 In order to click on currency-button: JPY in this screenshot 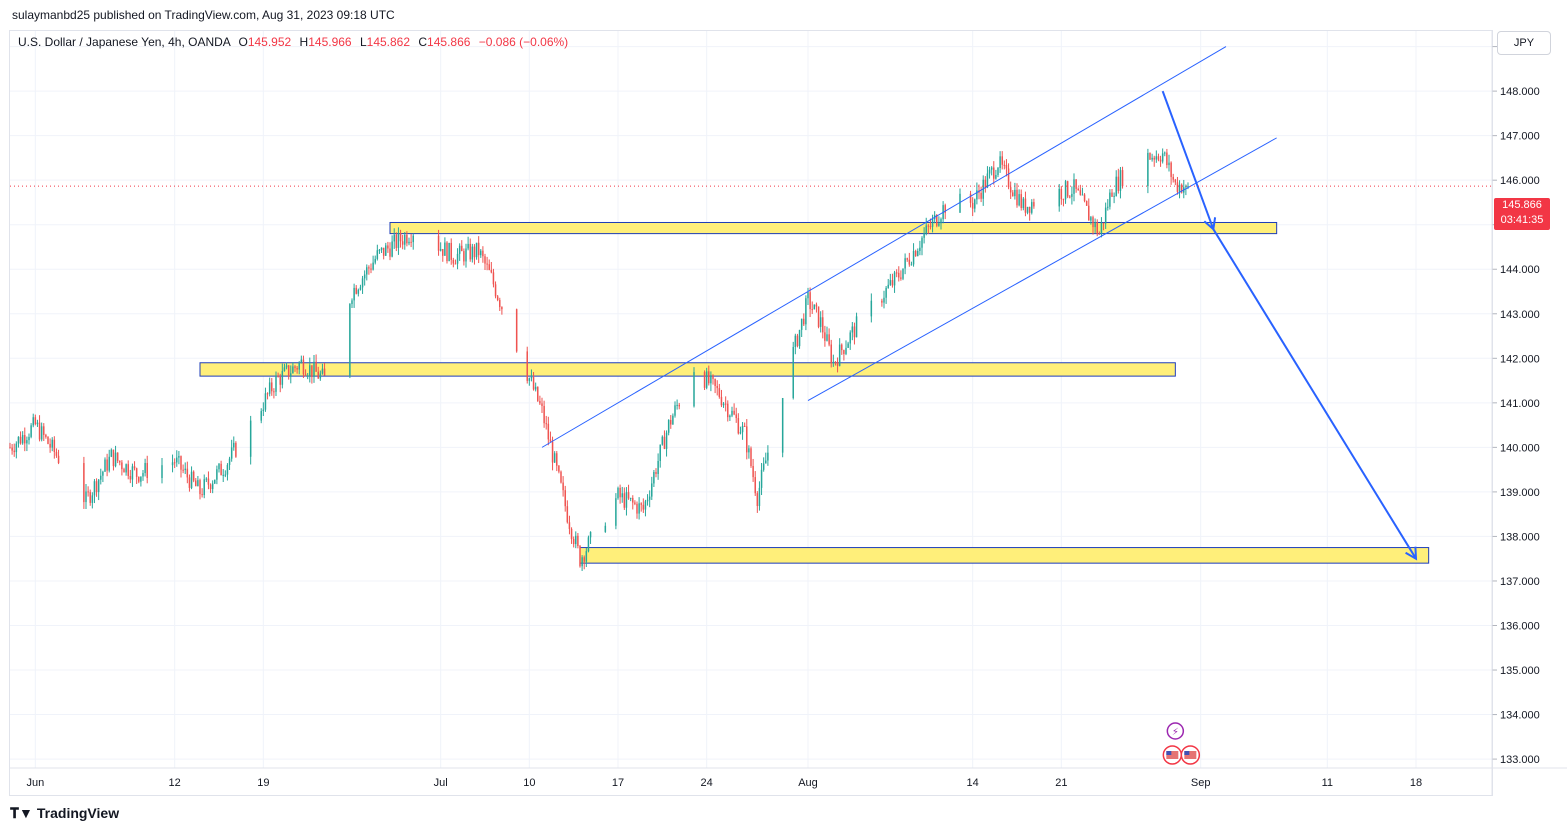, I will do `click(1524, 43)`.